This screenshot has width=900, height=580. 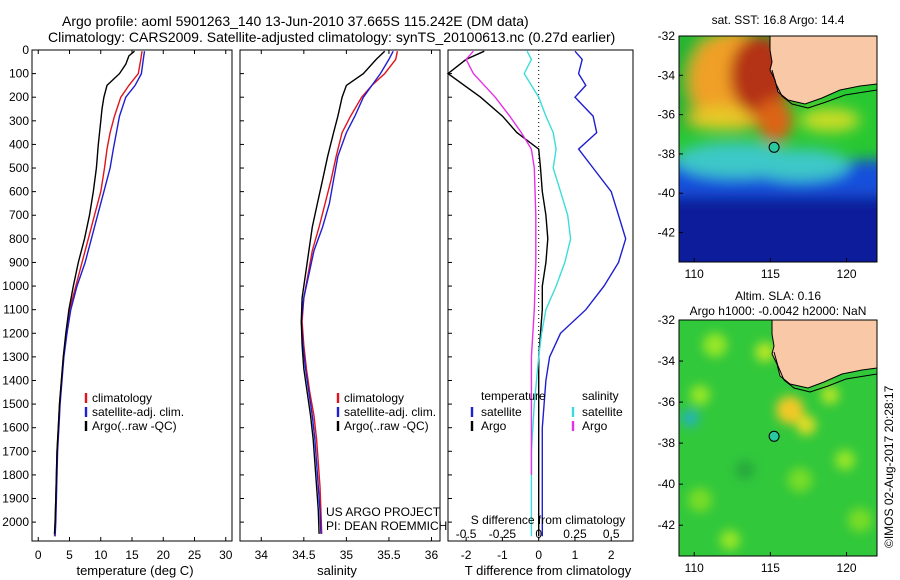 I want to click on sla_map-ytick-label: -42, so click(x=667, y=525).